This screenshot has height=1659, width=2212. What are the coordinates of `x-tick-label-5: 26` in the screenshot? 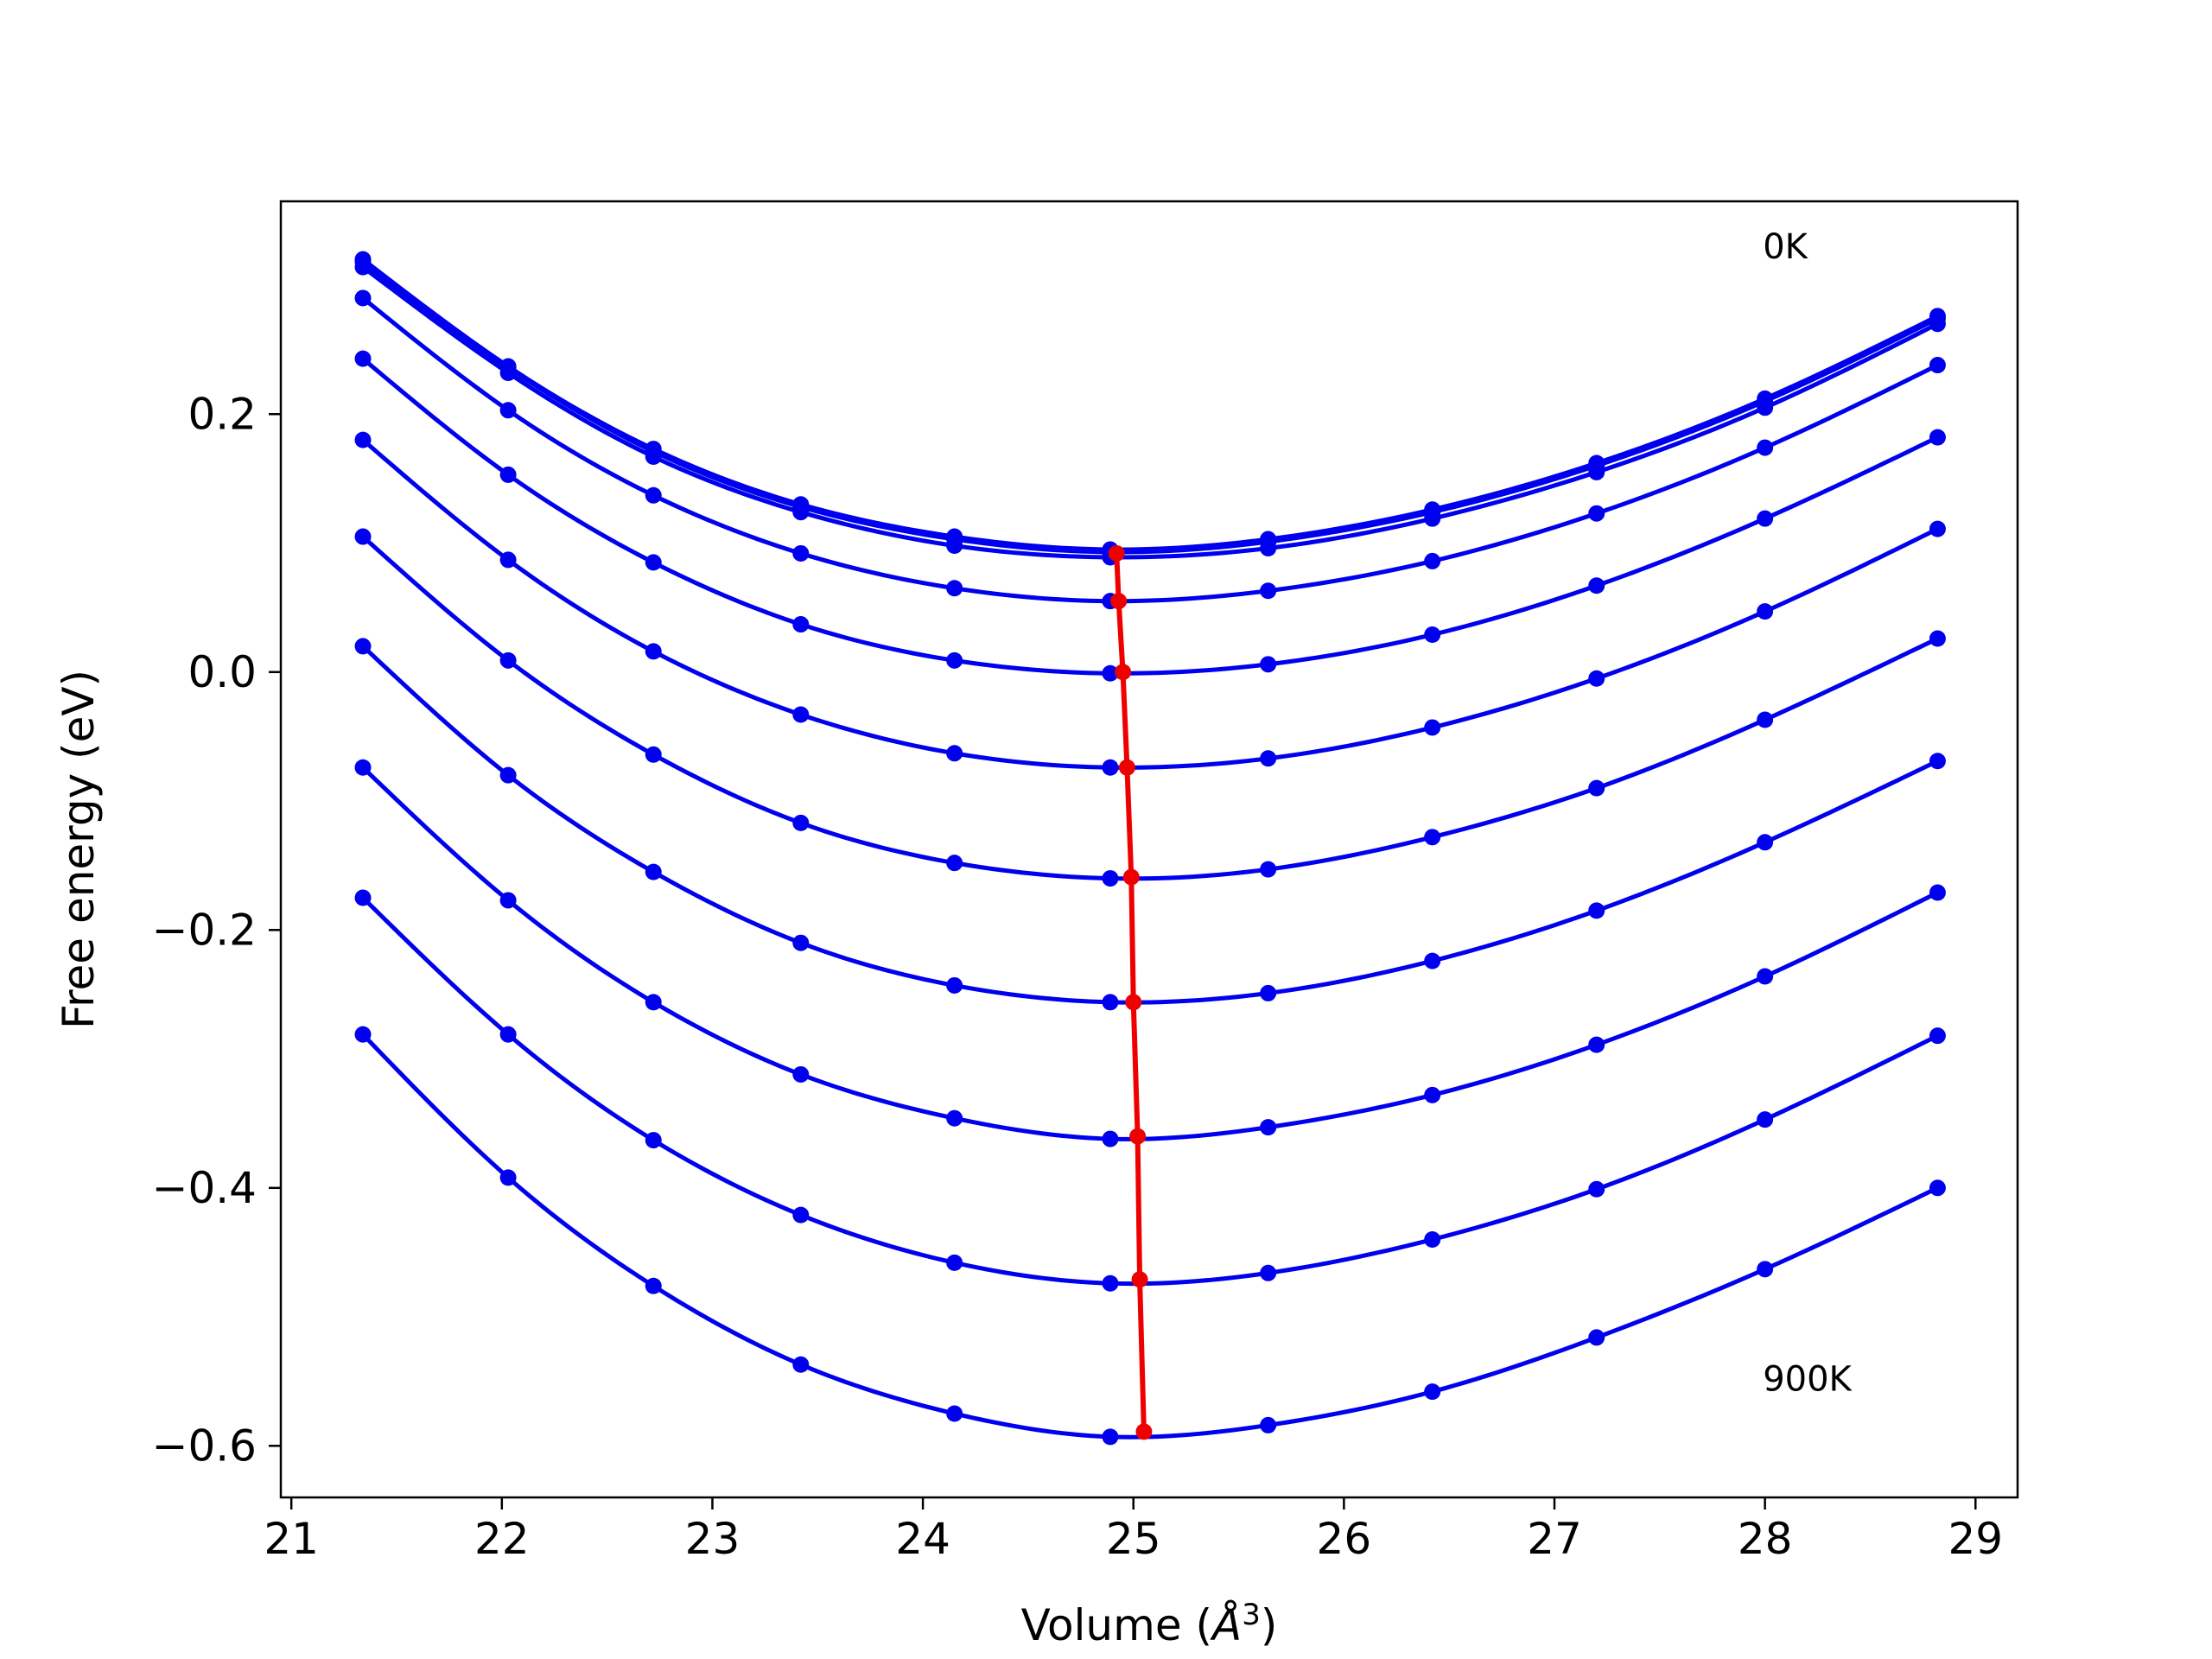 It's located at (1344, 1539).